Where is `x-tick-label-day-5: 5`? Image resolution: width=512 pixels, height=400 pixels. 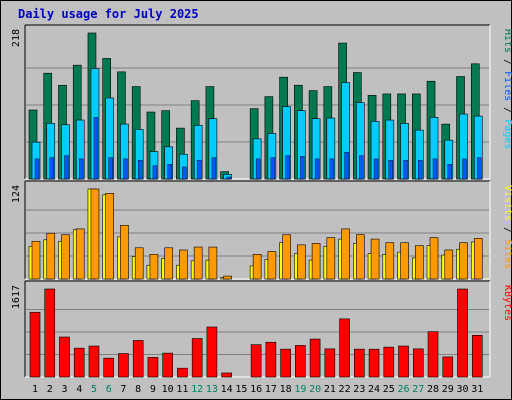
x-tick-label-day-5: 5 is located at coordinates (94, 389).